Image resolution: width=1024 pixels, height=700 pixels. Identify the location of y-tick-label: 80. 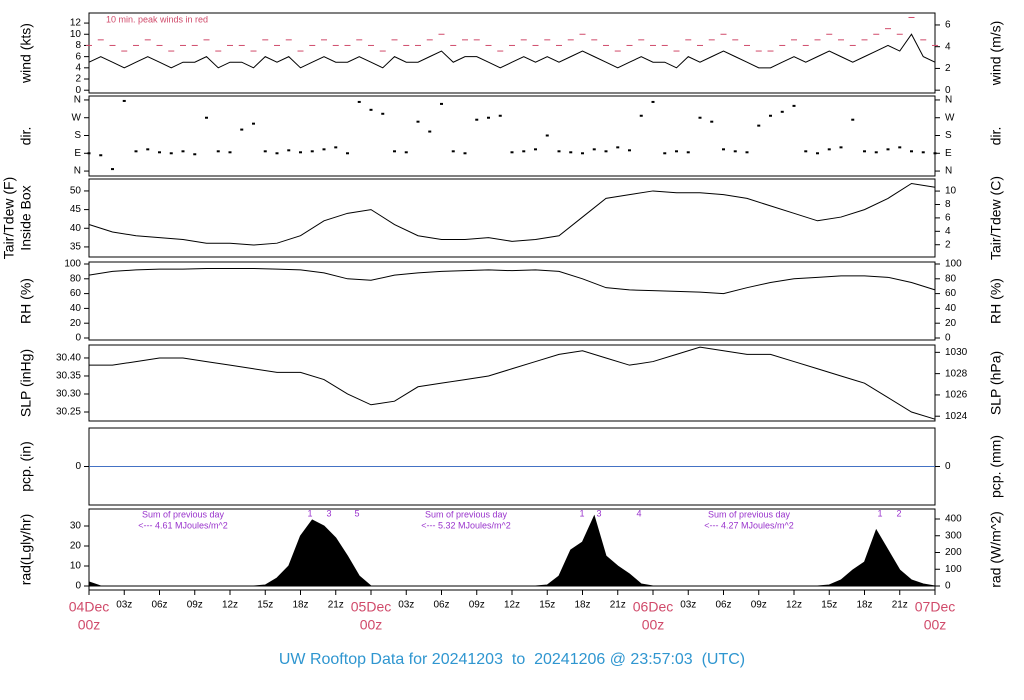
(76, 278).